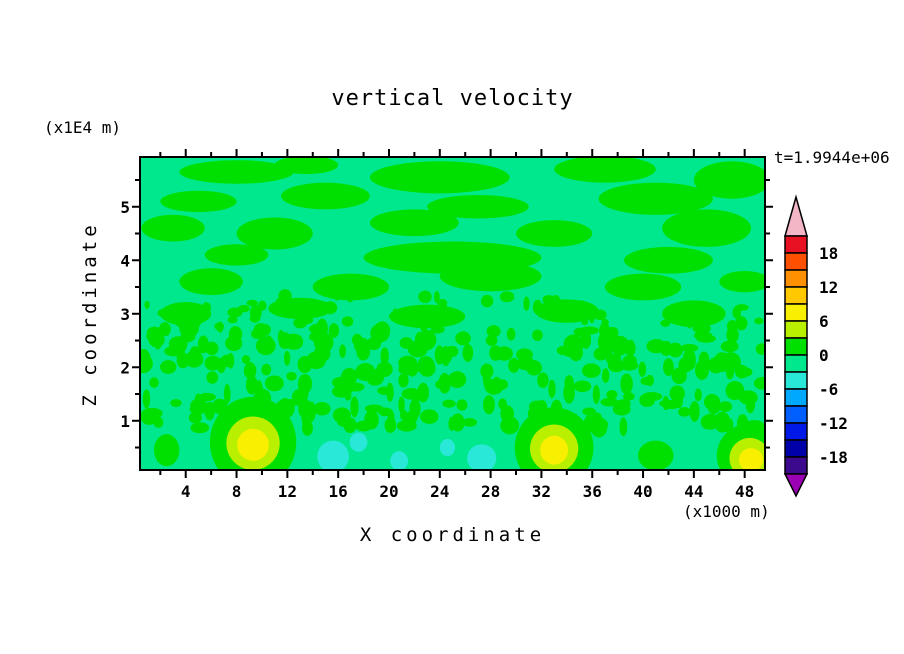  Describe the element at coordinates (693, 491) in the screenshot. I see `x-tick-label: 44` at that location.